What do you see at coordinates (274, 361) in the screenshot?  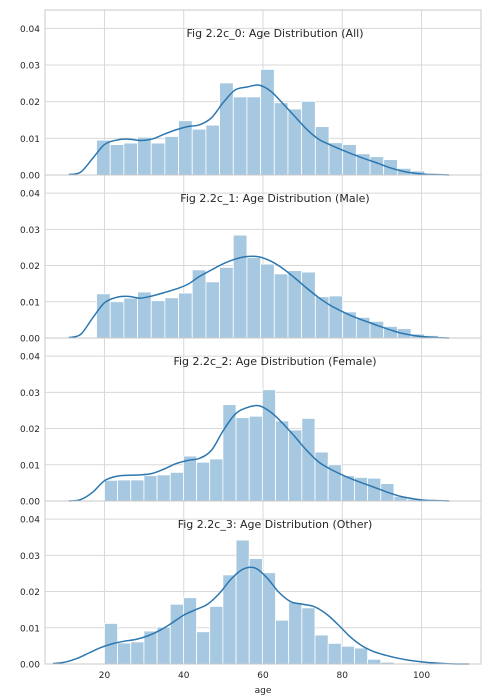 I see `chart-title: Fig 2.2c_2: Age Distribution (Female)` at bounding box center [274, 361].